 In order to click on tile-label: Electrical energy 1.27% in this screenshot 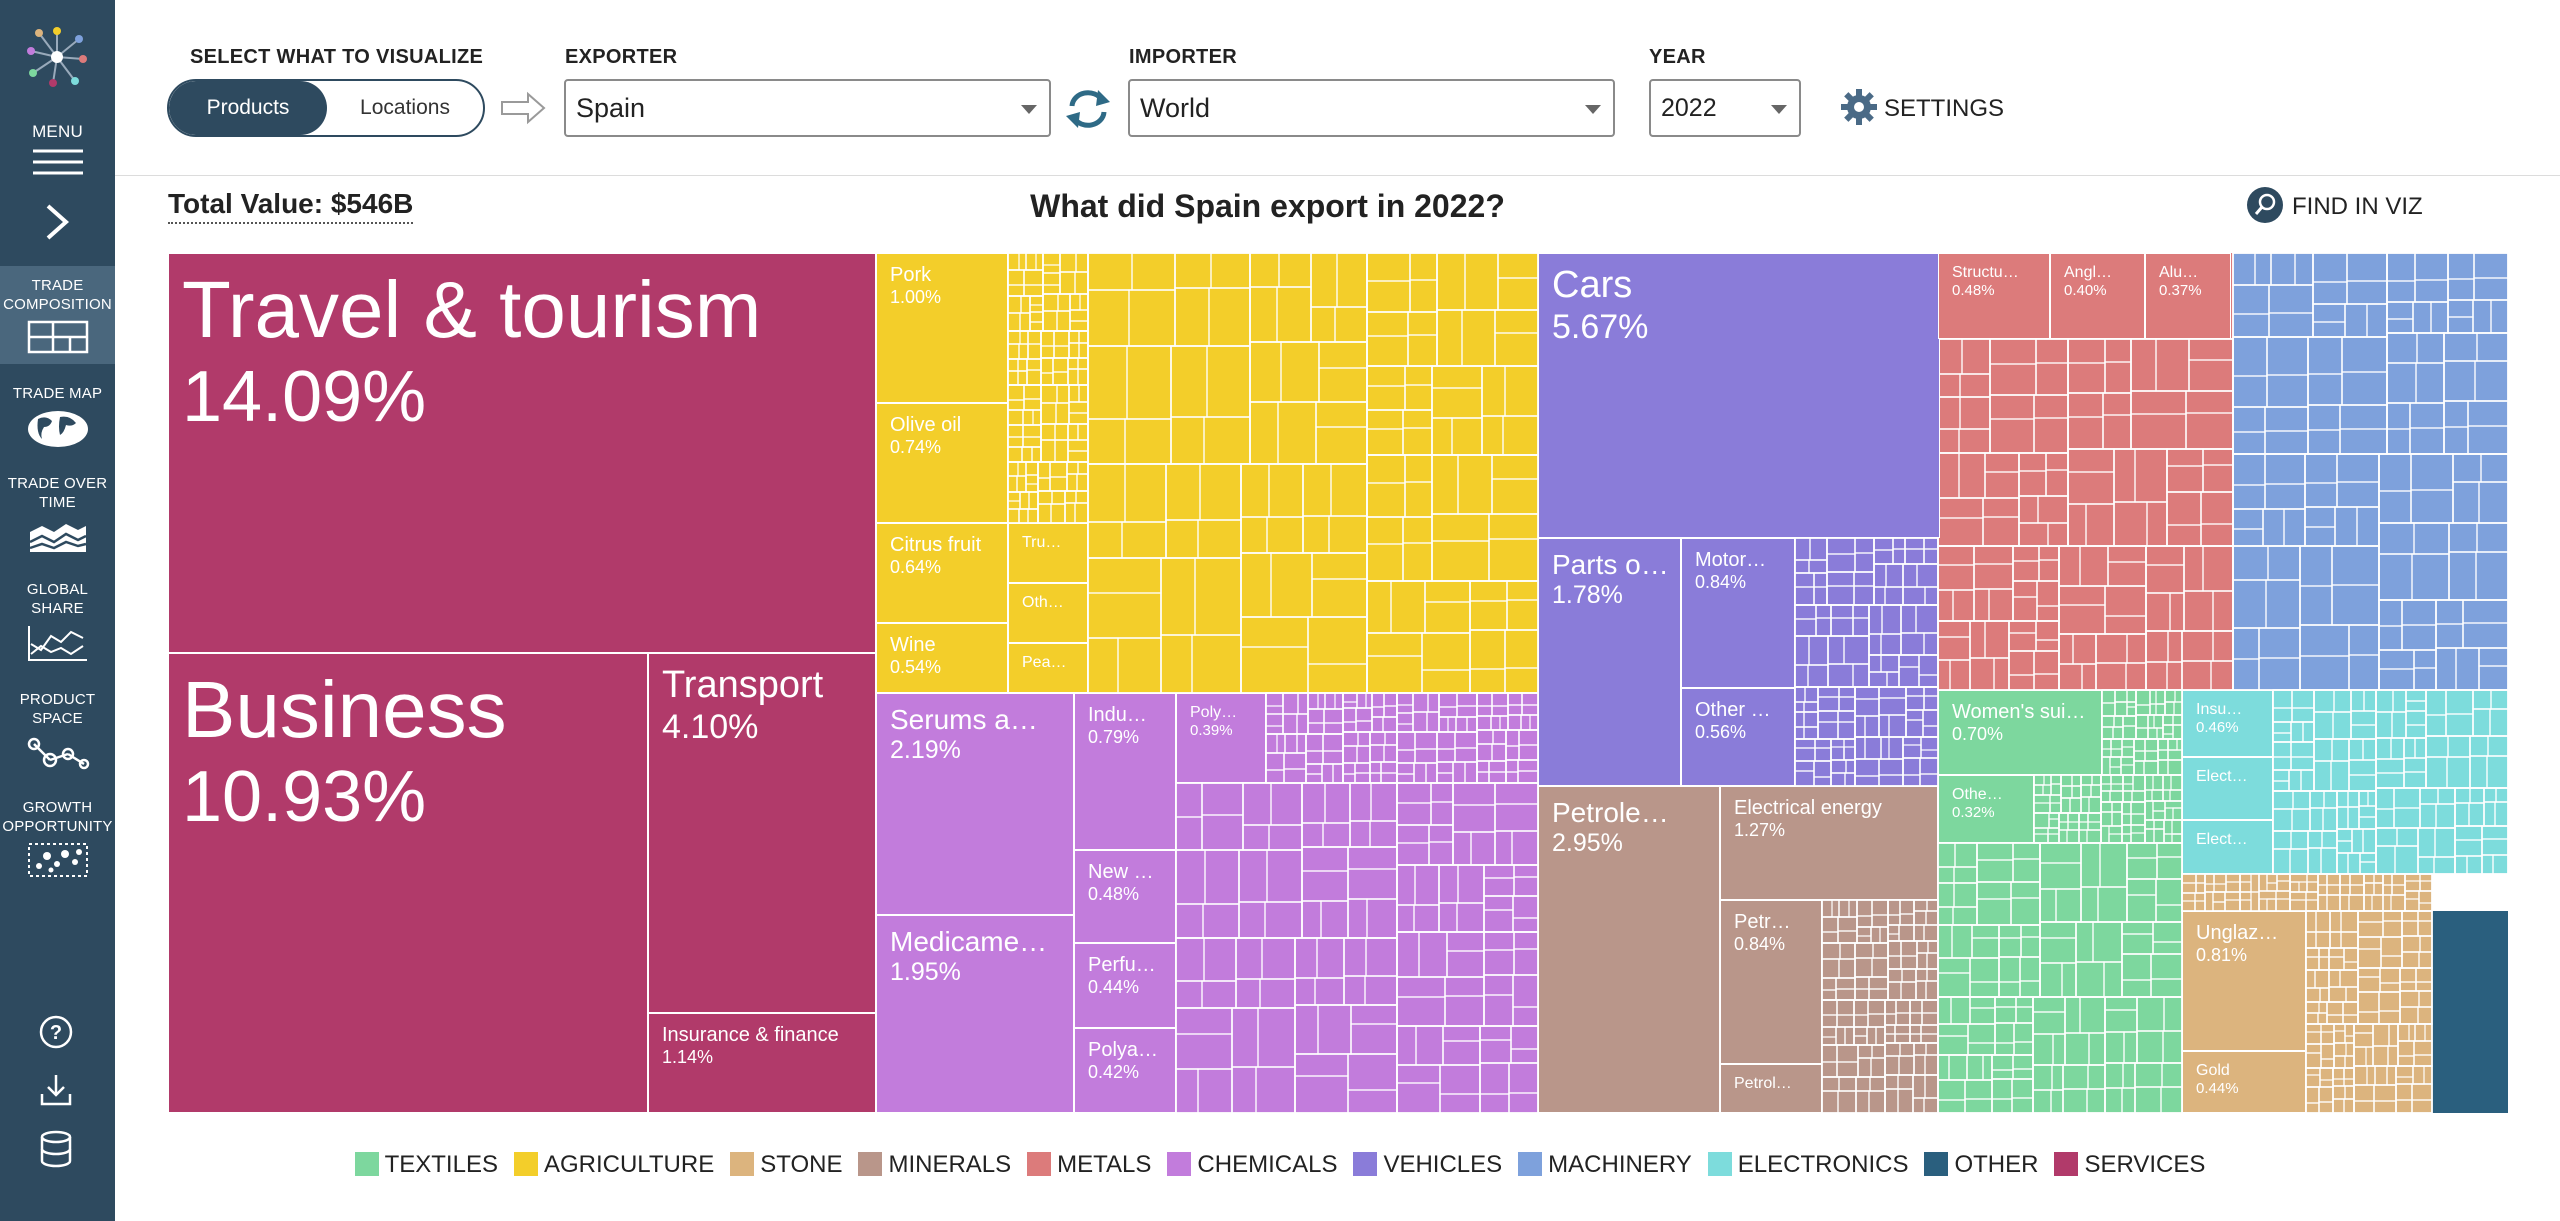, I will do `click(1808, 819)`.